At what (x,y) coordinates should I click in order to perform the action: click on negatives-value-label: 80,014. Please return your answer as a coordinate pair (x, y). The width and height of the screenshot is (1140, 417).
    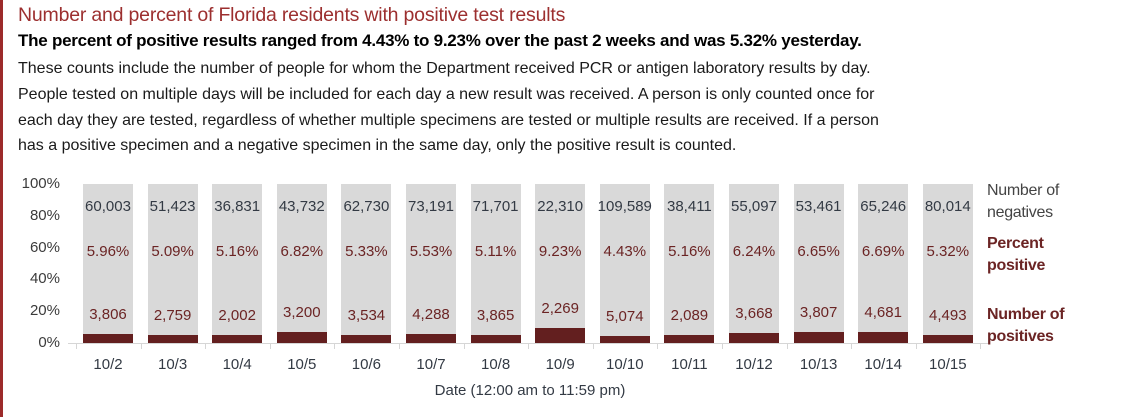
    Looking at the image, I should click on (947, 206).